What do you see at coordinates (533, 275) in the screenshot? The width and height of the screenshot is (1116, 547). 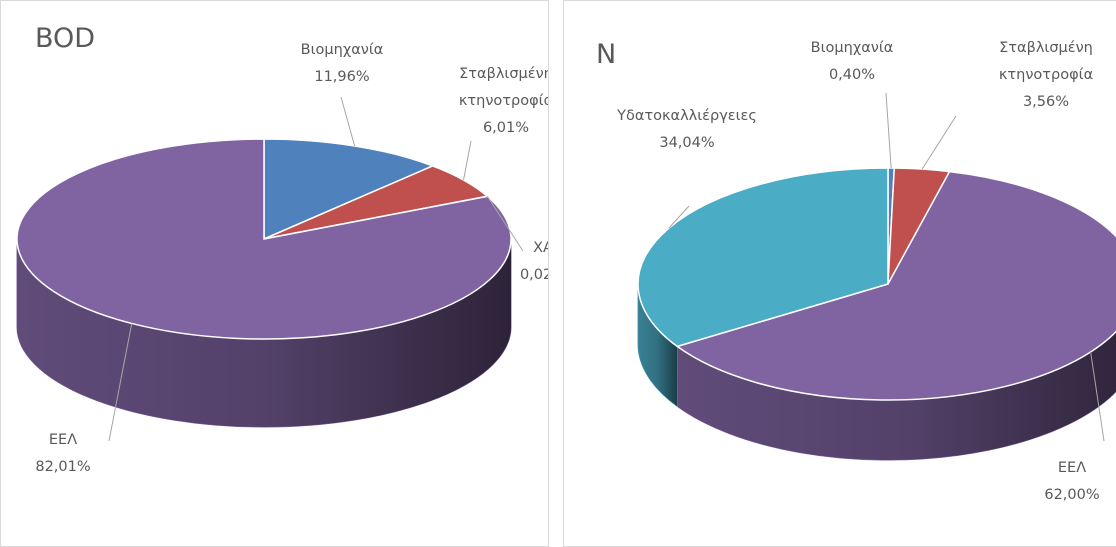 I see `data-label-value: 0,02%` at bounding box center [533, 275].